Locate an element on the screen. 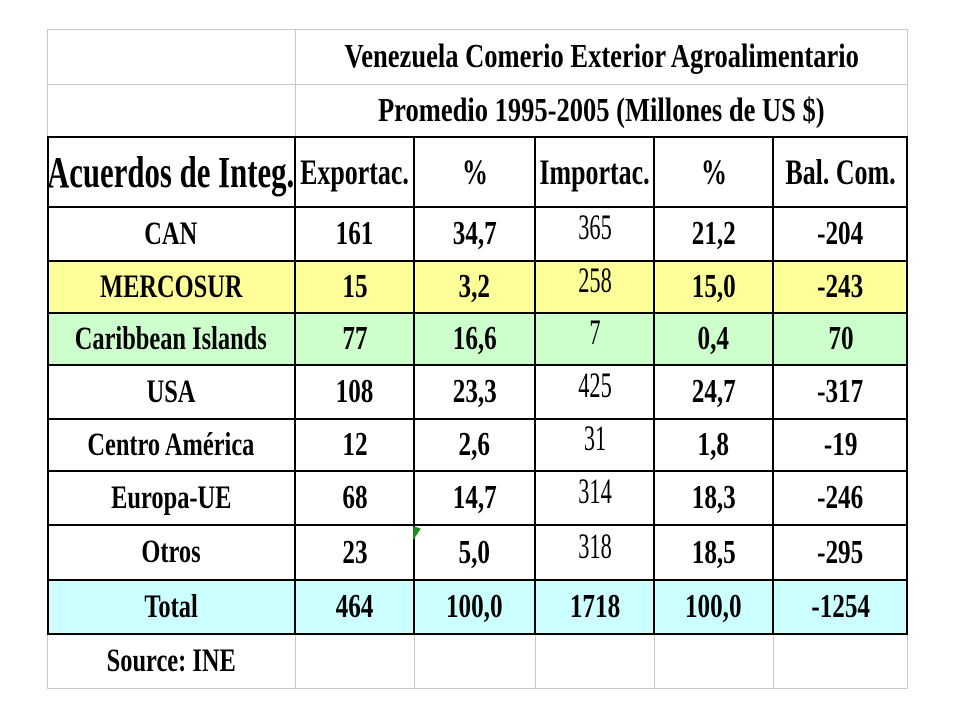 The width and height of the screenshot is (960, 720). table-cell: 23 is located at coordinates (354, 552).